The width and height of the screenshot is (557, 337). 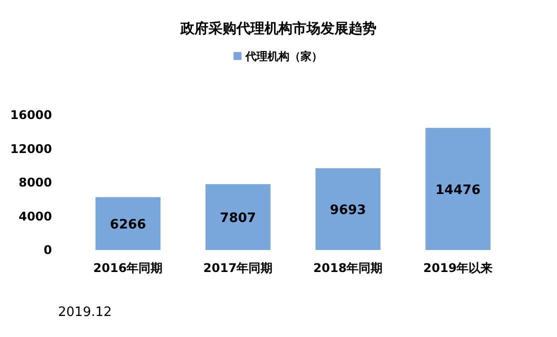 What do you see at coordinates (283, 56) in the screenshot?
I see `legend-label: 代理机构（家）` at bounding box center [283, 56].